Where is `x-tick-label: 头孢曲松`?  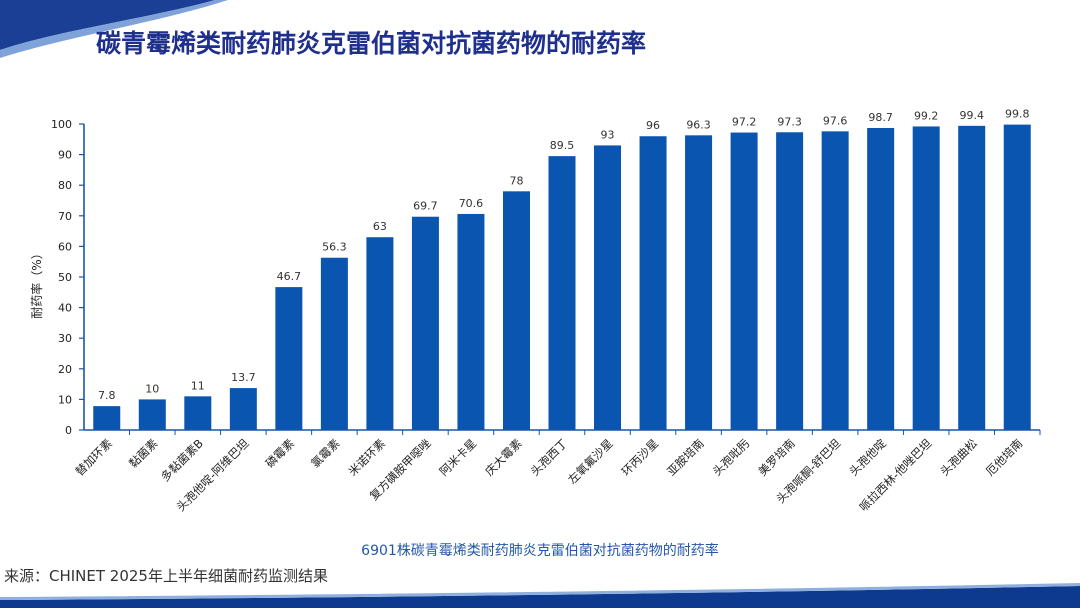 x-tick-label: 头孢曲松 is located at coordinates (958, 457).